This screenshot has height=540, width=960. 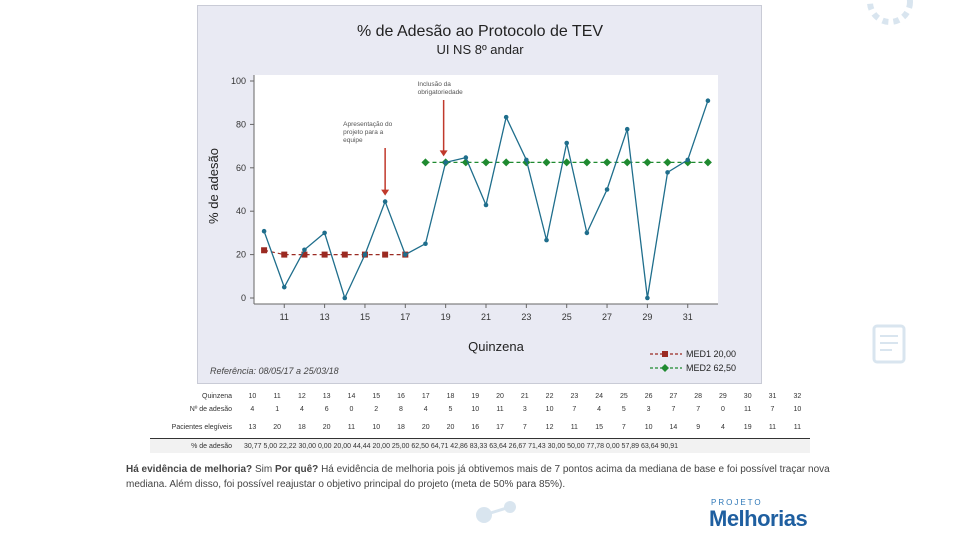 I want to click on annotation-text: equipe, so click(x=353, y=140).